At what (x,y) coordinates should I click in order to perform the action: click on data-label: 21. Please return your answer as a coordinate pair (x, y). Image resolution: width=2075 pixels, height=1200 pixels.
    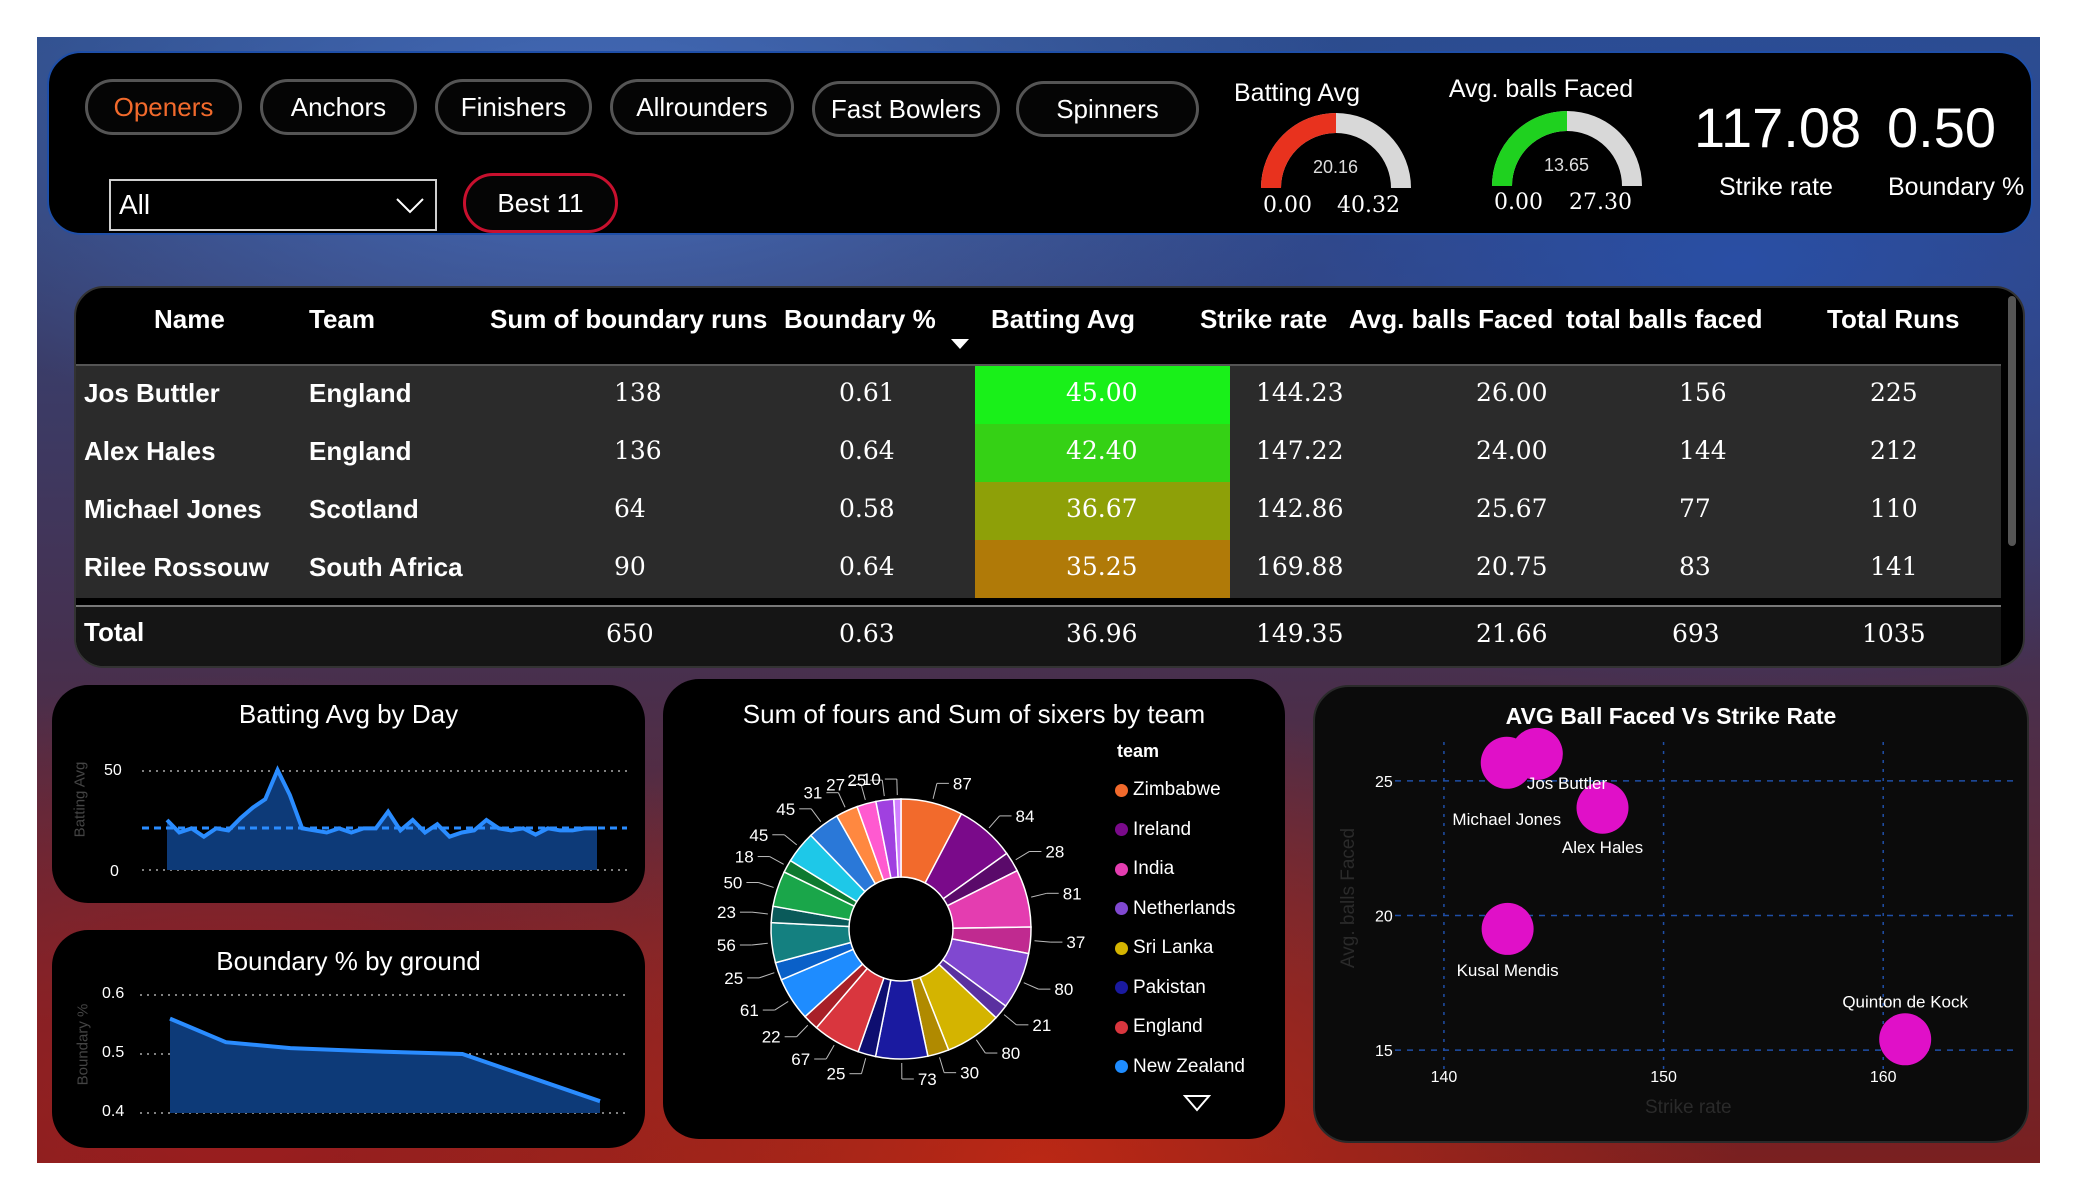
    Looking at the image, I should click on (1041, 1025).